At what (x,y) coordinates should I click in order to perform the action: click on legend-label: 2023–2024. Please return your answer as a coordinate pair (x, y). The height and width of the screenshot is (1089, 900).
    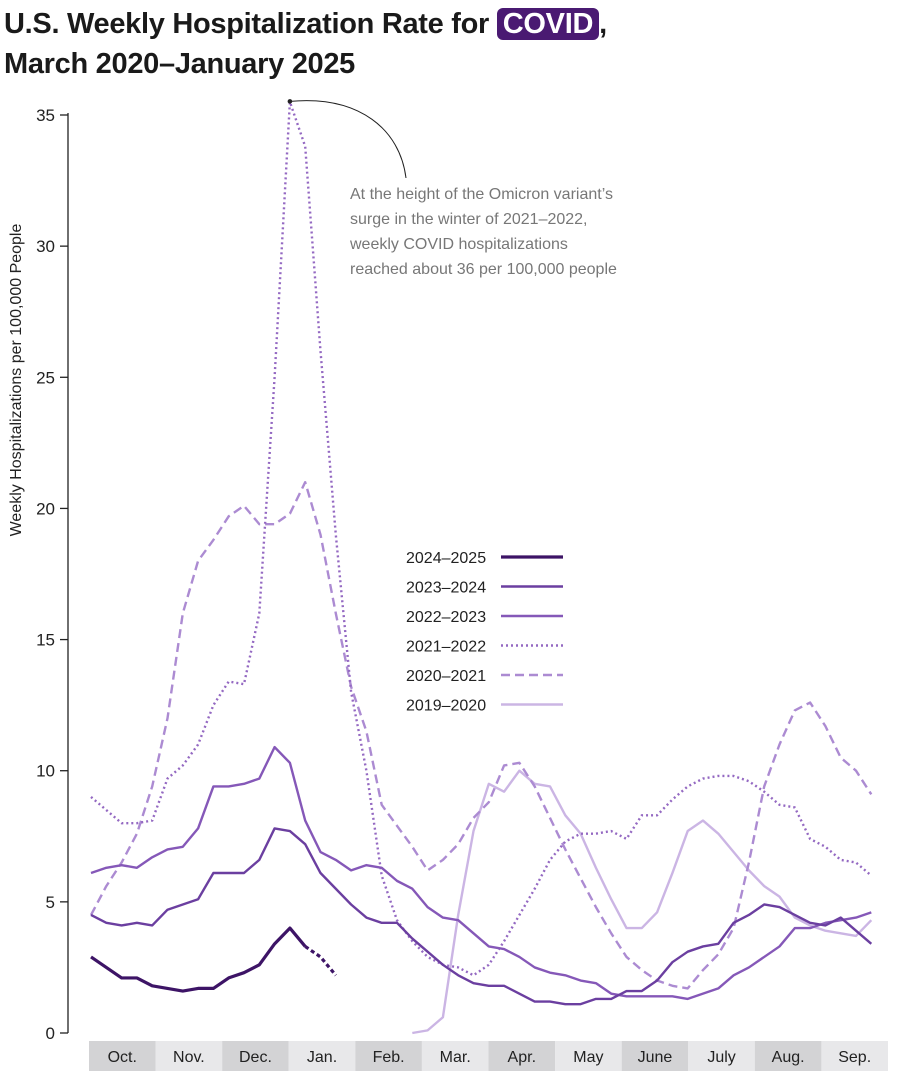
    Looking at the image, I should click on (446, 588).